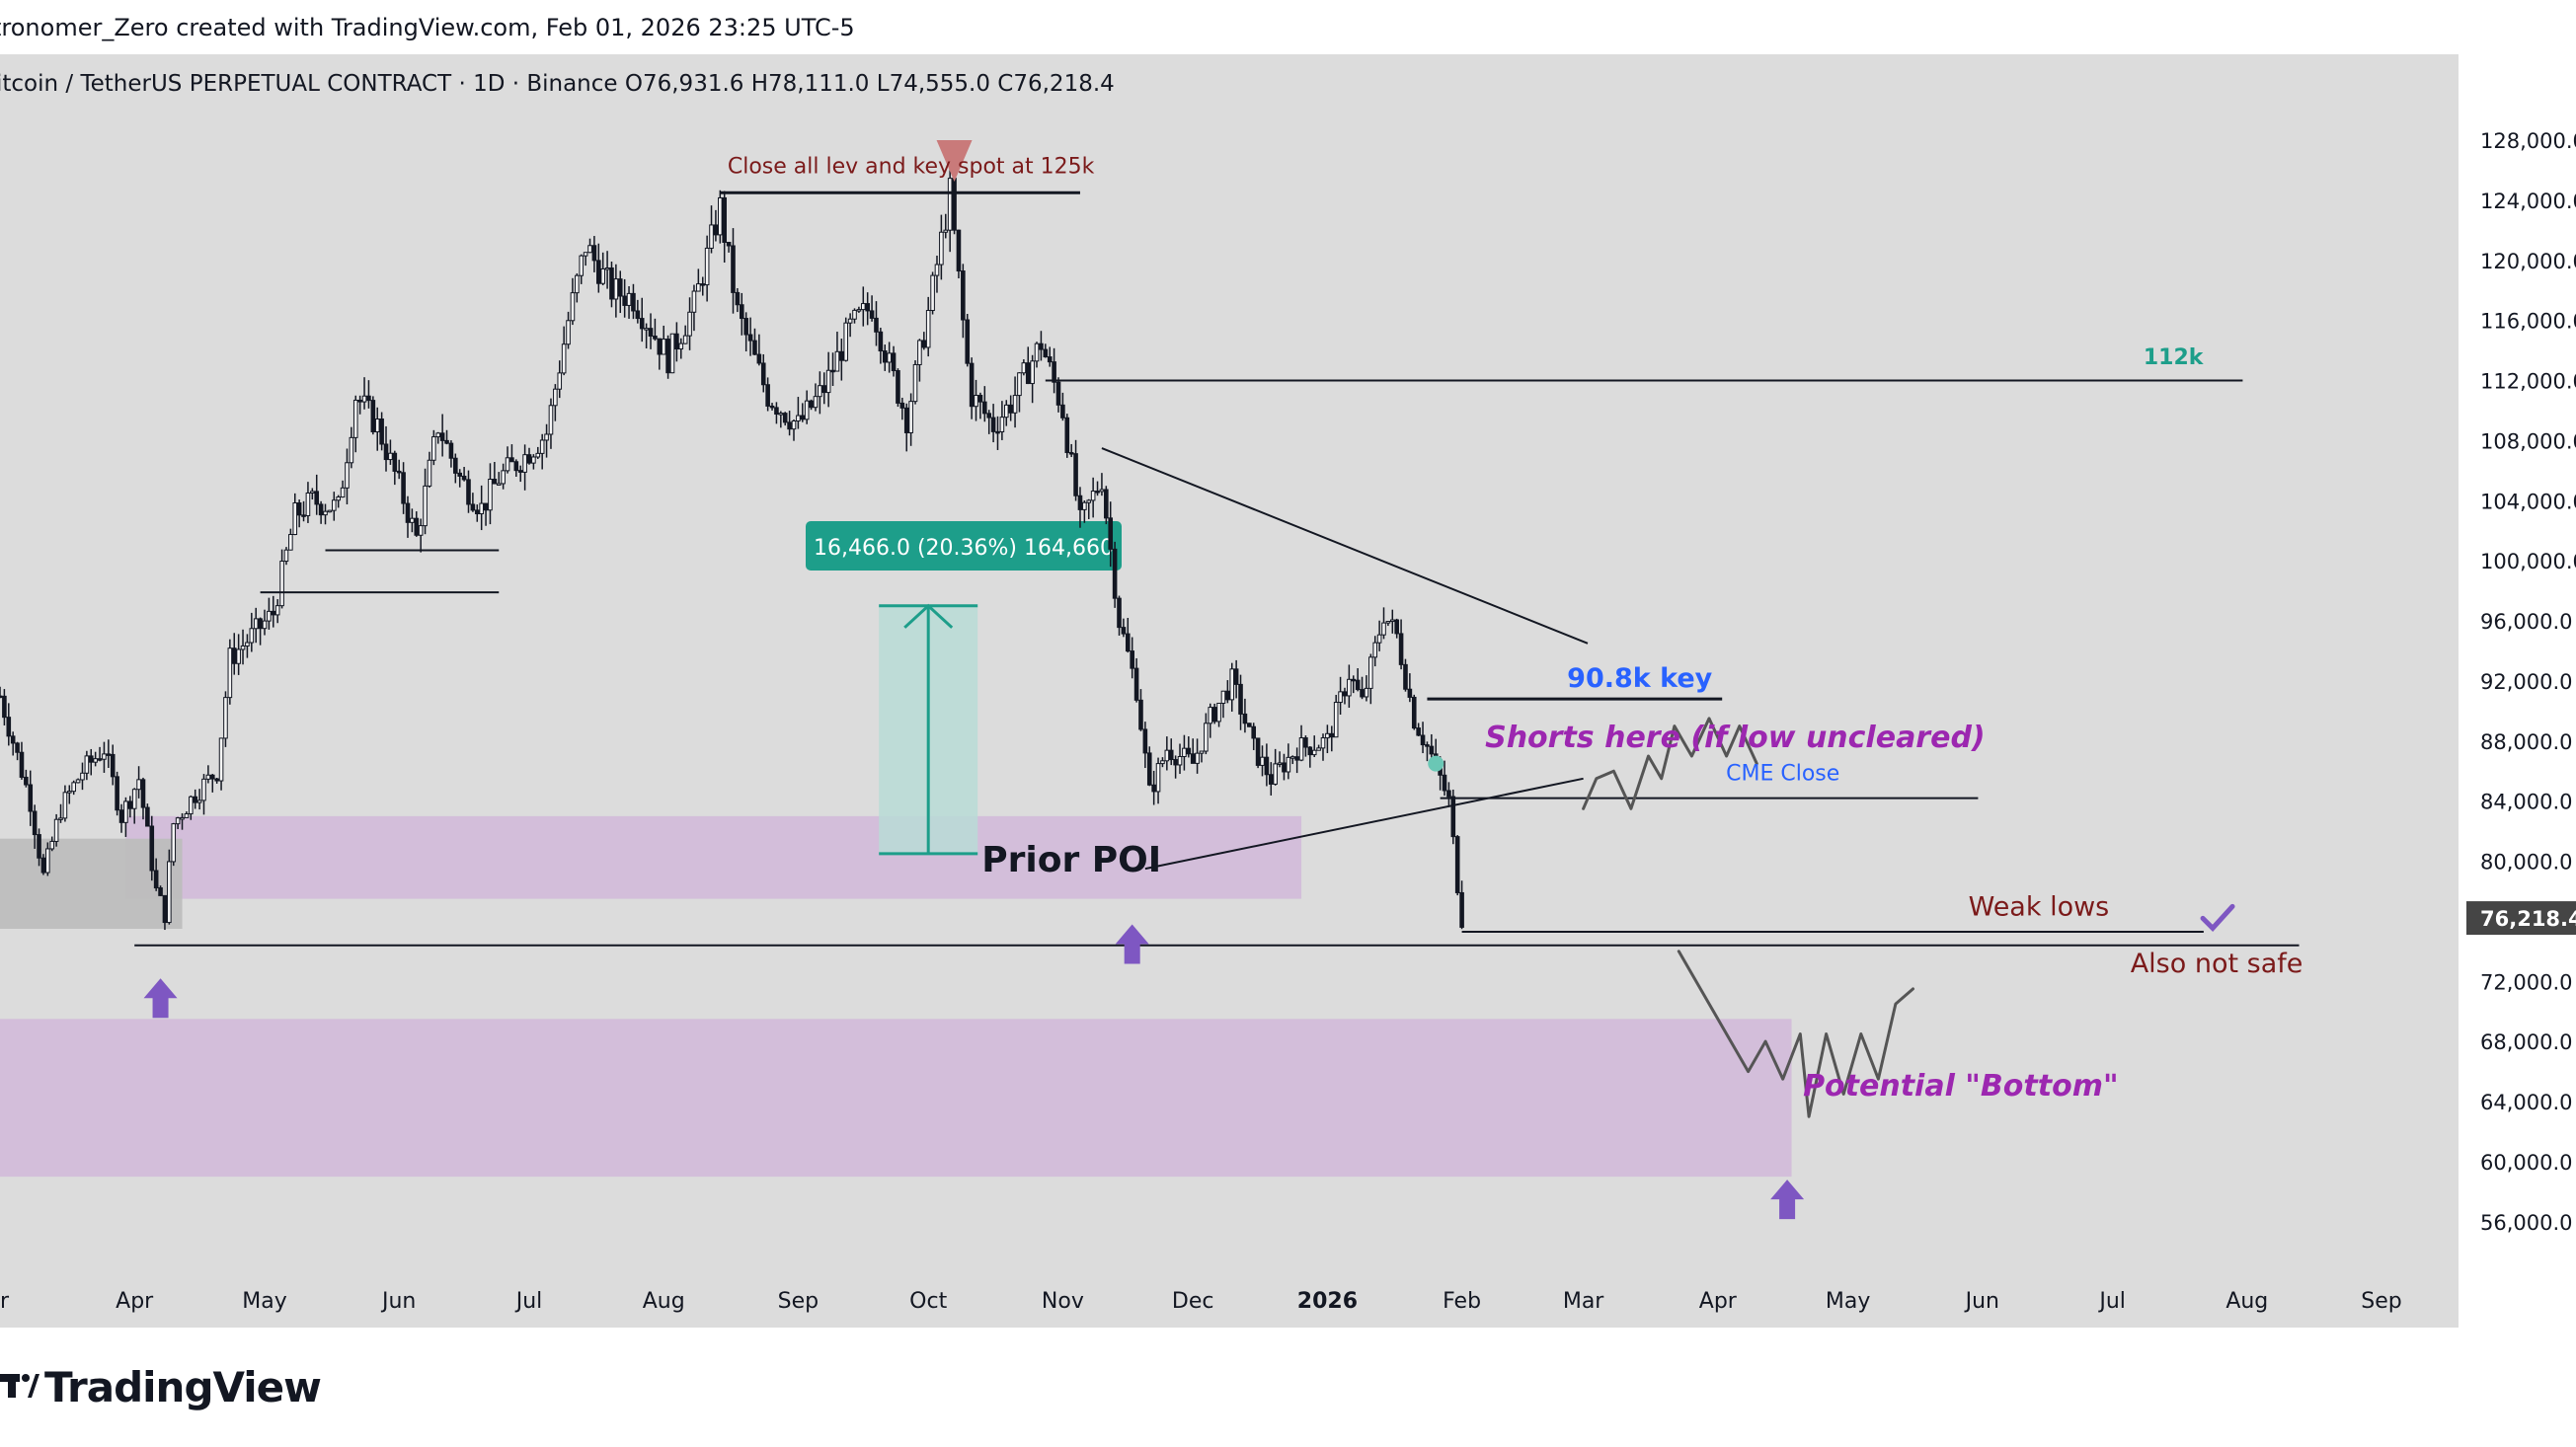 The height and width of the screenshot is (1447, 2576). What do you see at coordinates (1345, 546) in the screenshot?
I see `descending-trendline` at bounding box center [1345, 546].